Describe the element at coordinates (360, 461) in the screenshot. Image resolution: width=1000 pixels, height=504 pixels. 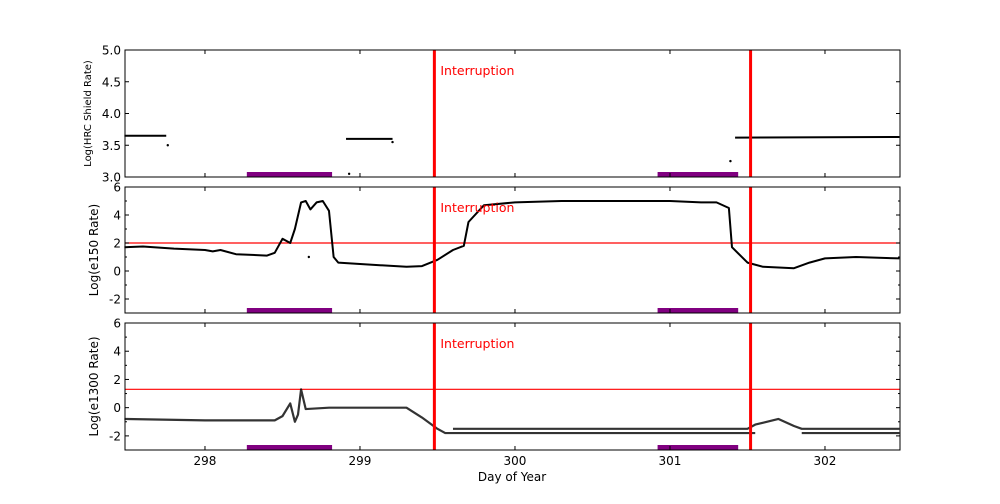
I see `x-tick-label: 299` at that location.